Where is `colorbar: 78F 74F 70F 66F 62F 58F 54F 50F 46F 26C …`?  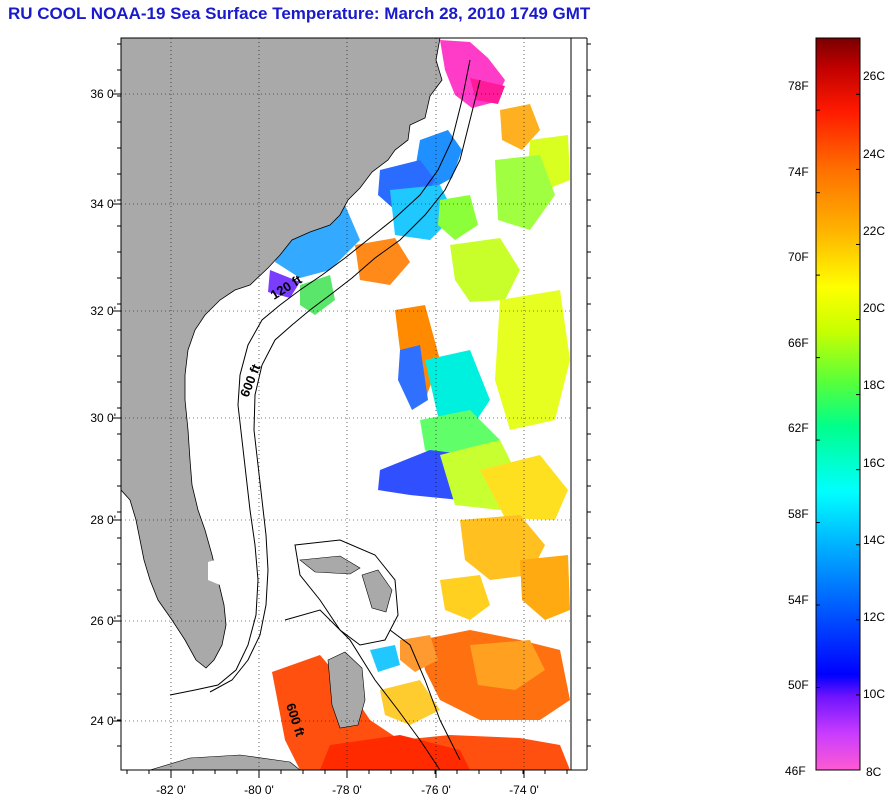
colorbar: 78F 74F 70F 66F 62F 58F 54F 50F 46F 26C … is located at coordinates (835, 408).